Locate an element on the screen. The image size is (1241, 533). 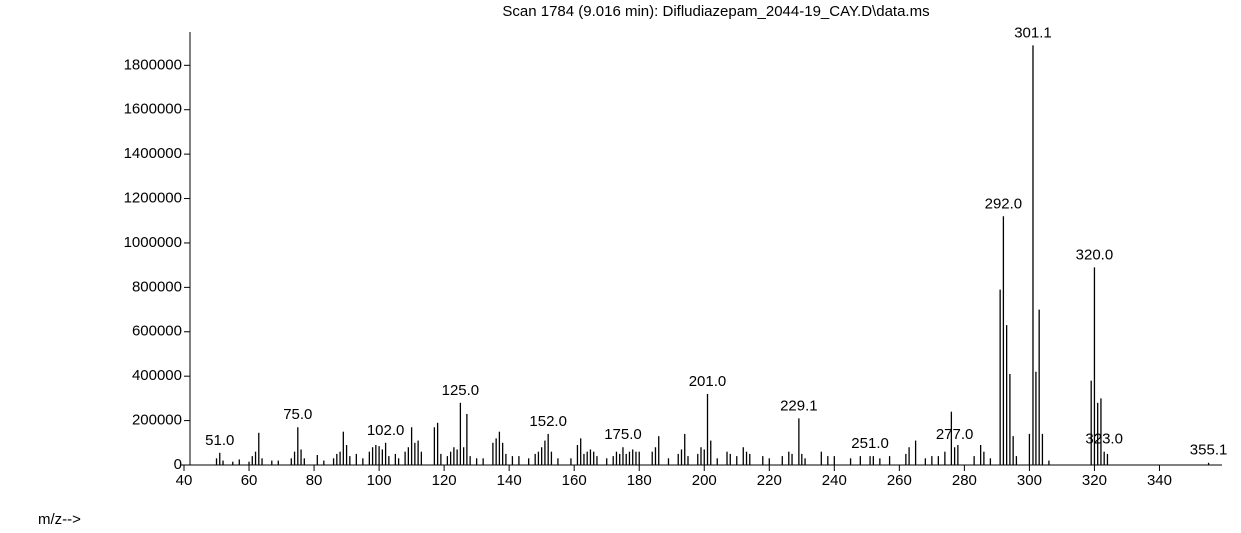
peak-label: 292.0 is located at coordinates (1004, 203).